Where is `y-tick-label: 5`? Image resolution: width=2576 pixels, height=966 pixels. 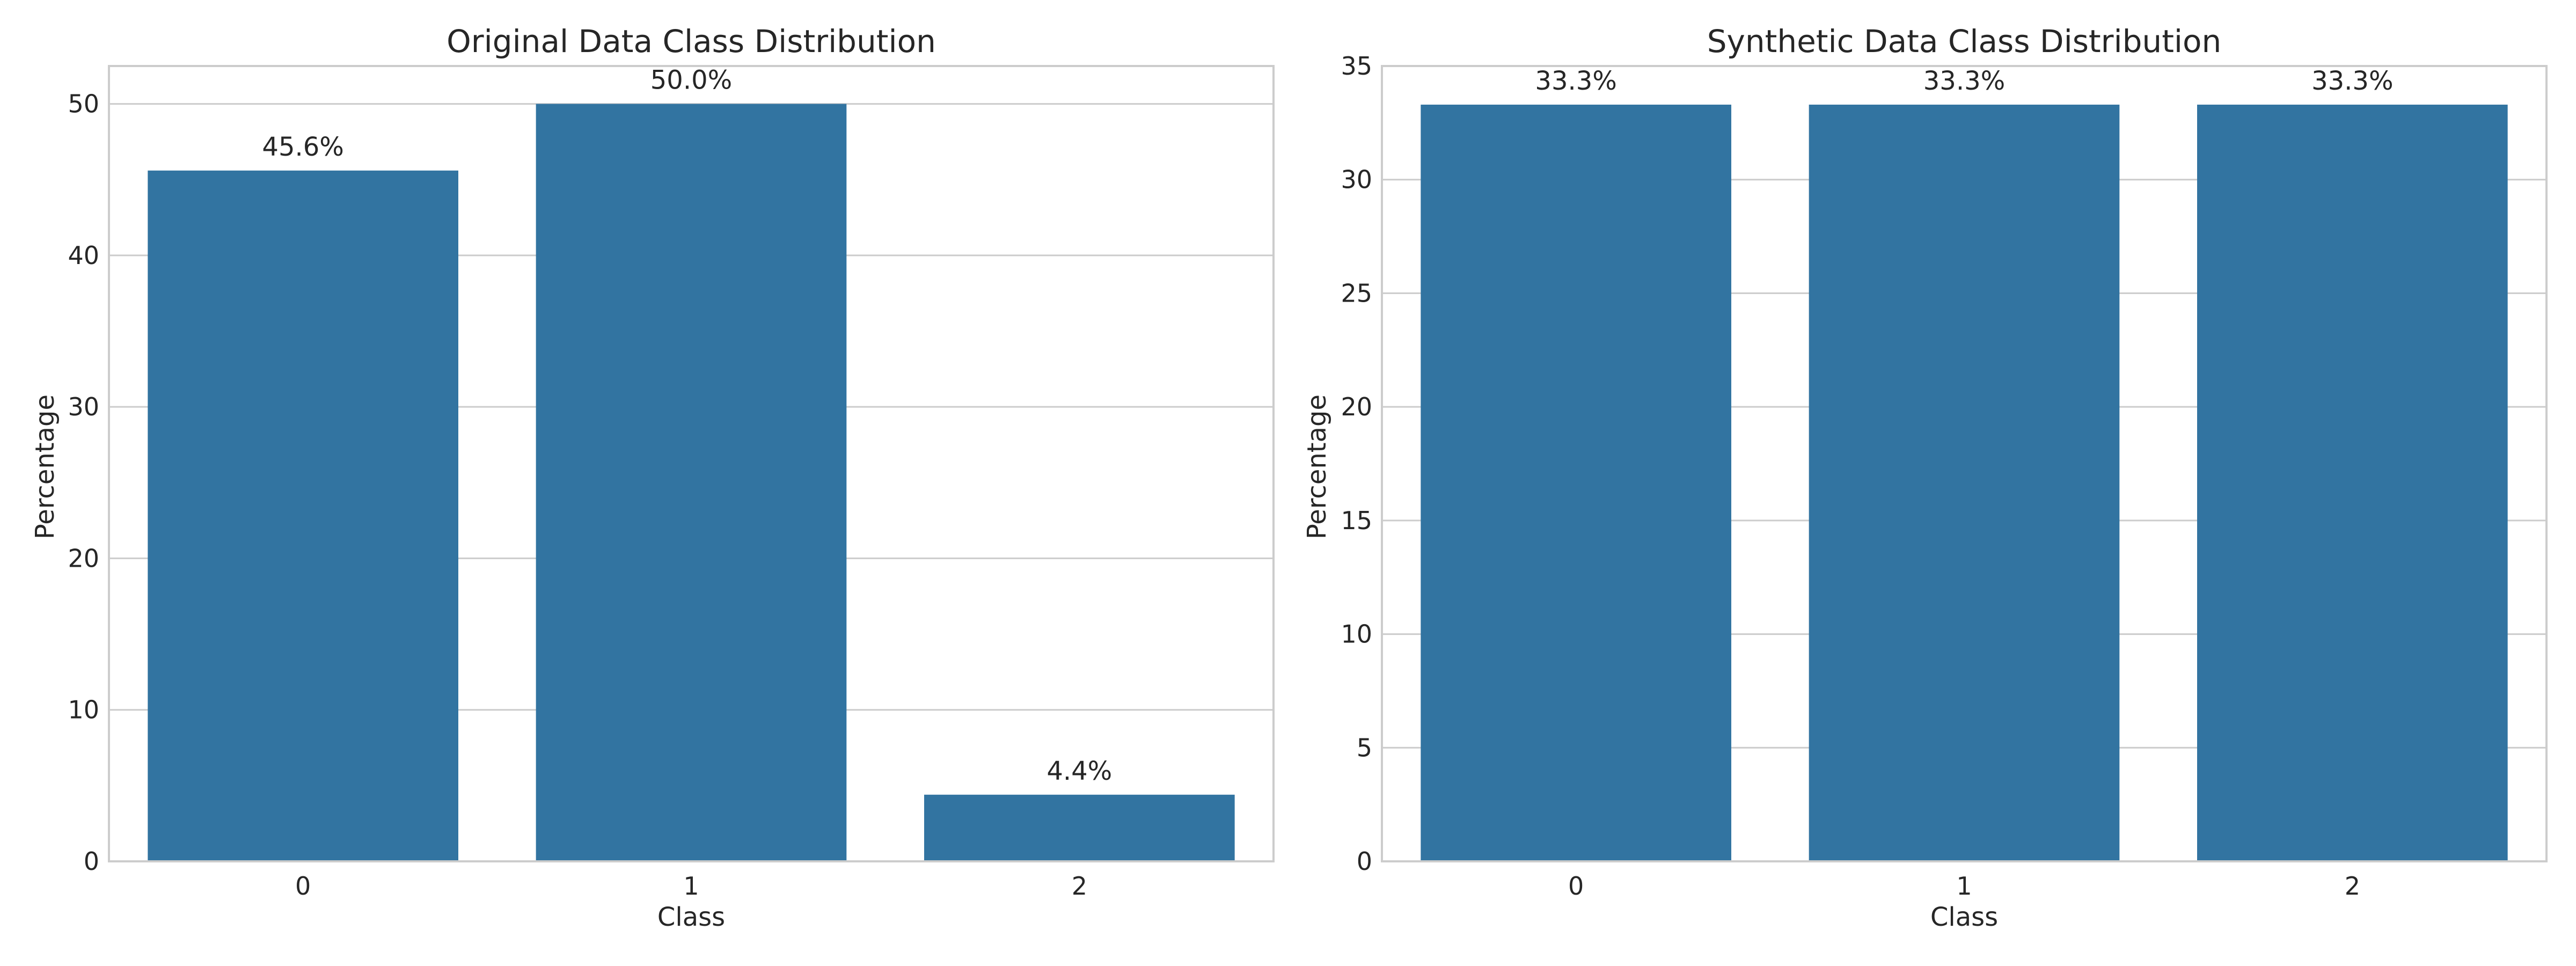 y-tick-label: 5 is located at coordinates (1364, 747).